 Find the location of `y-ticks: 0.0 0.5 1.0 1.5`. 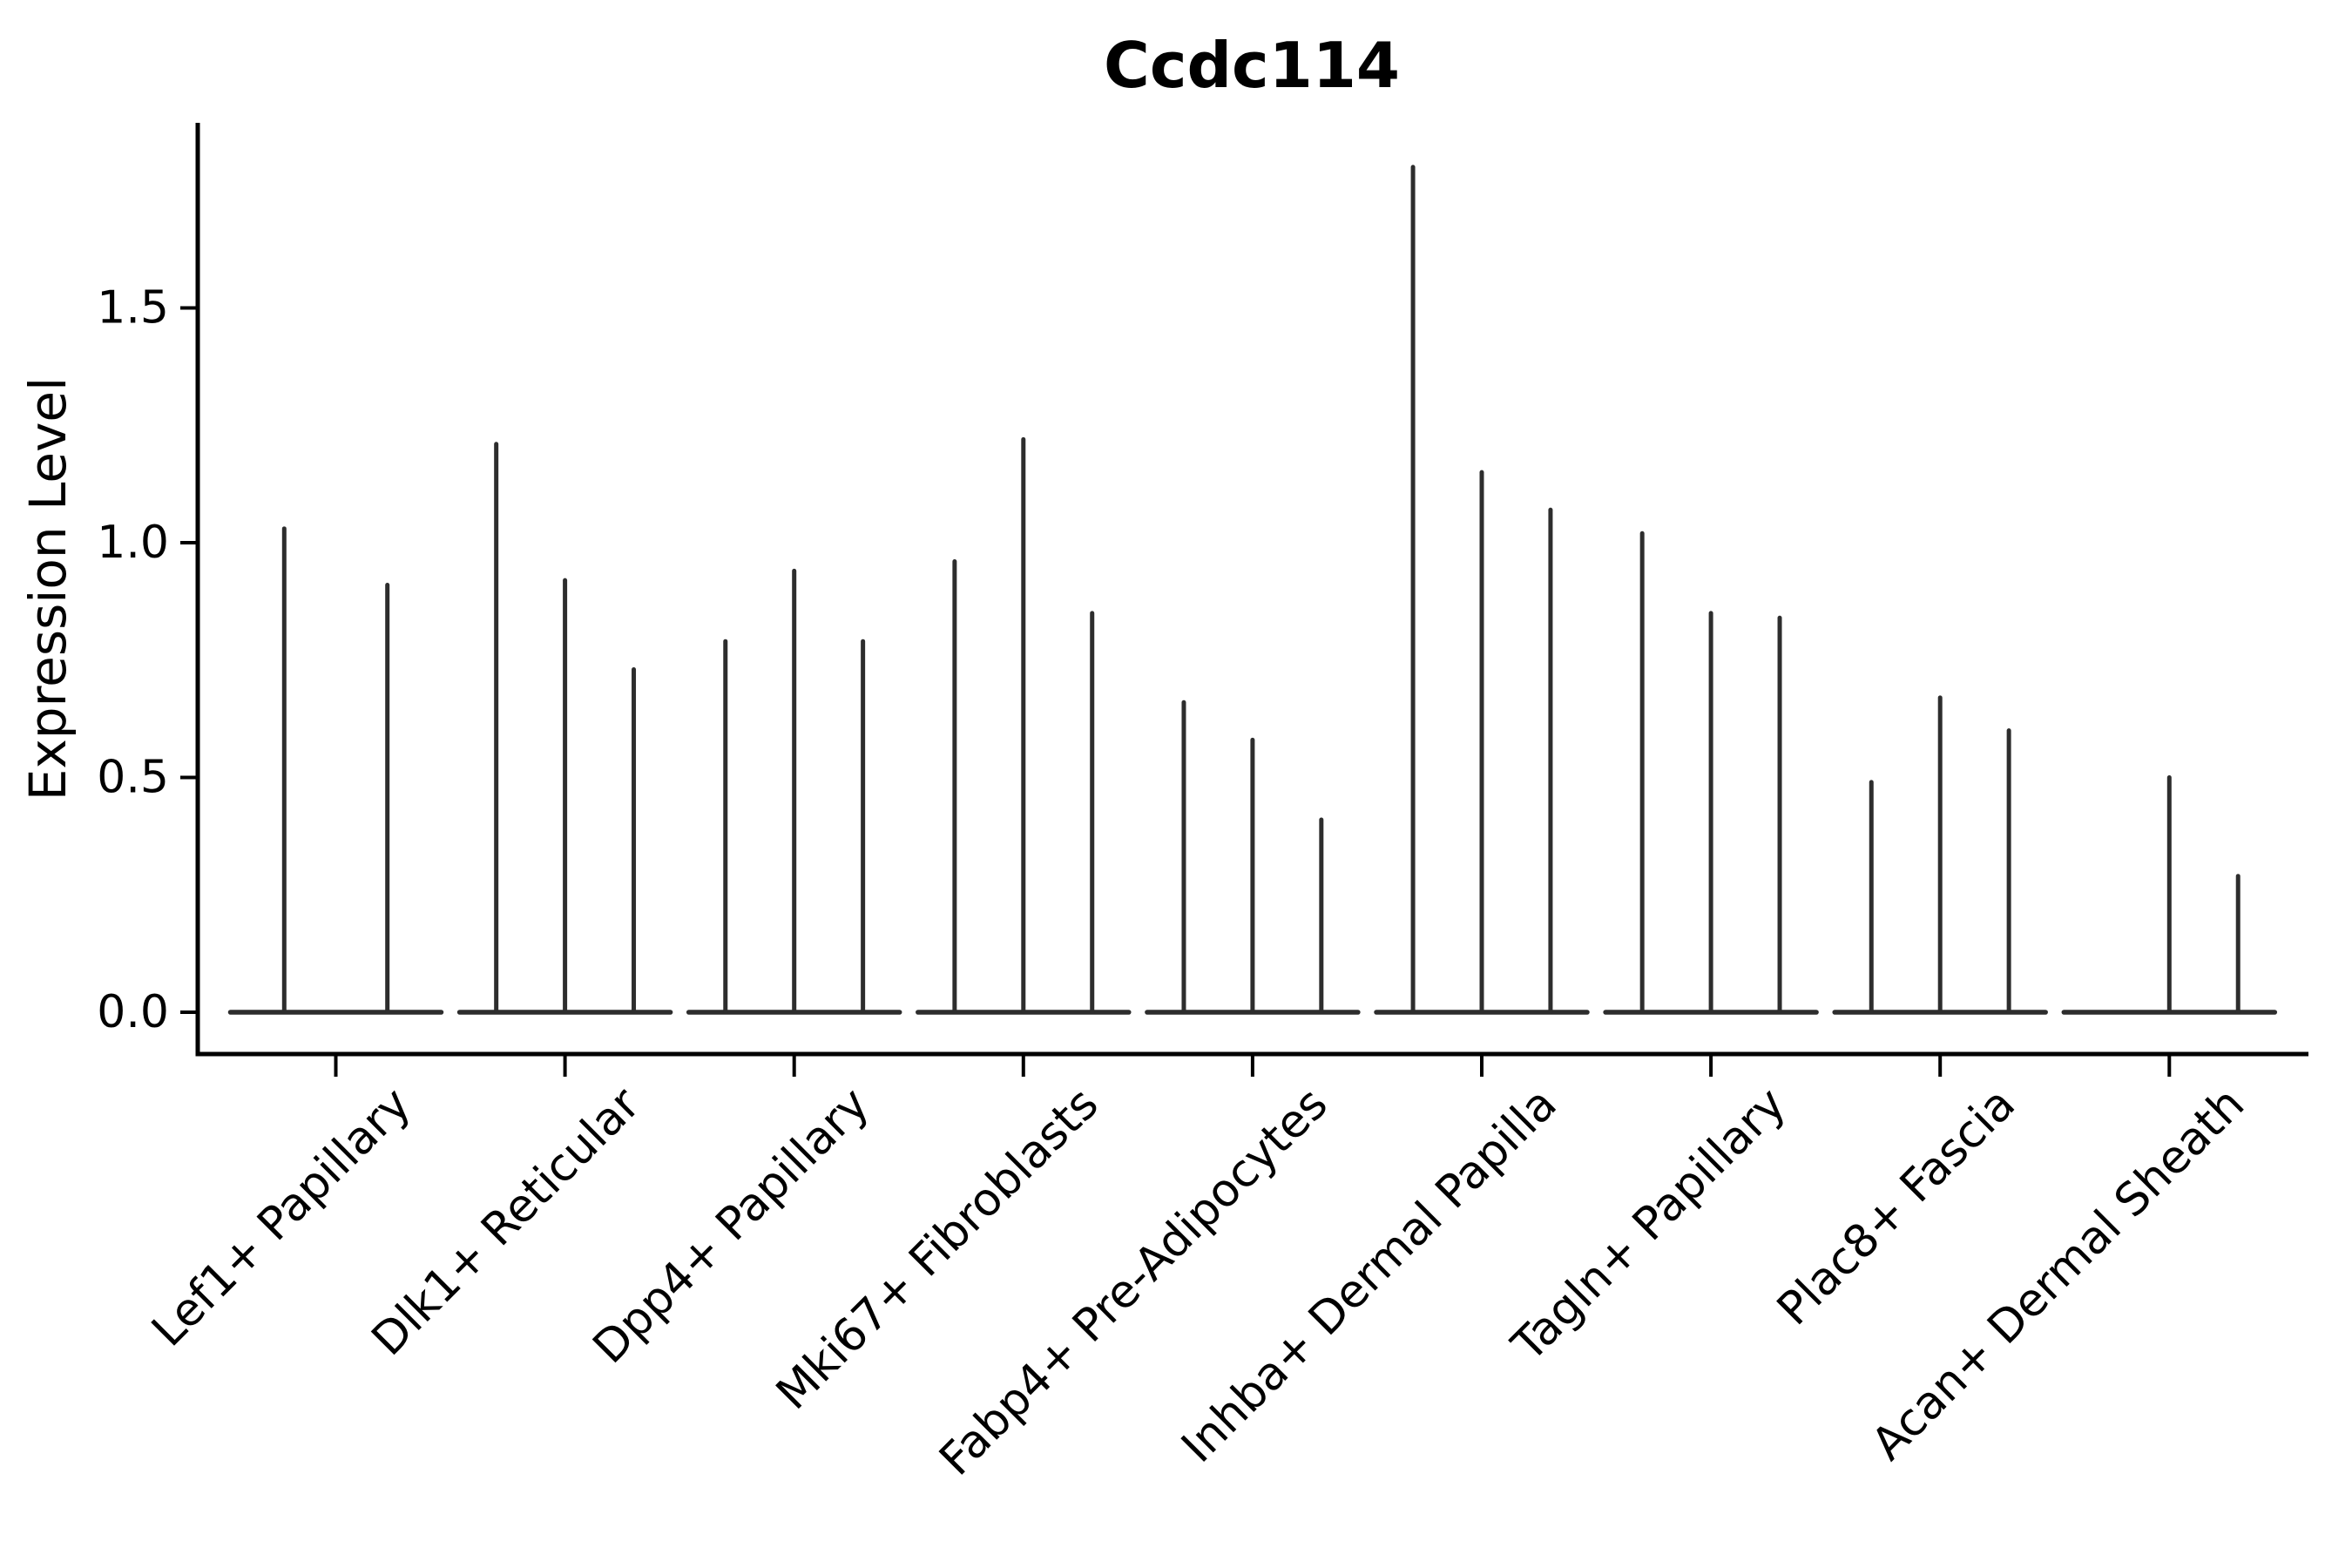

y-ticks: 0.0 0.5 1.0 1.5 is located at coordinates (147, 660).